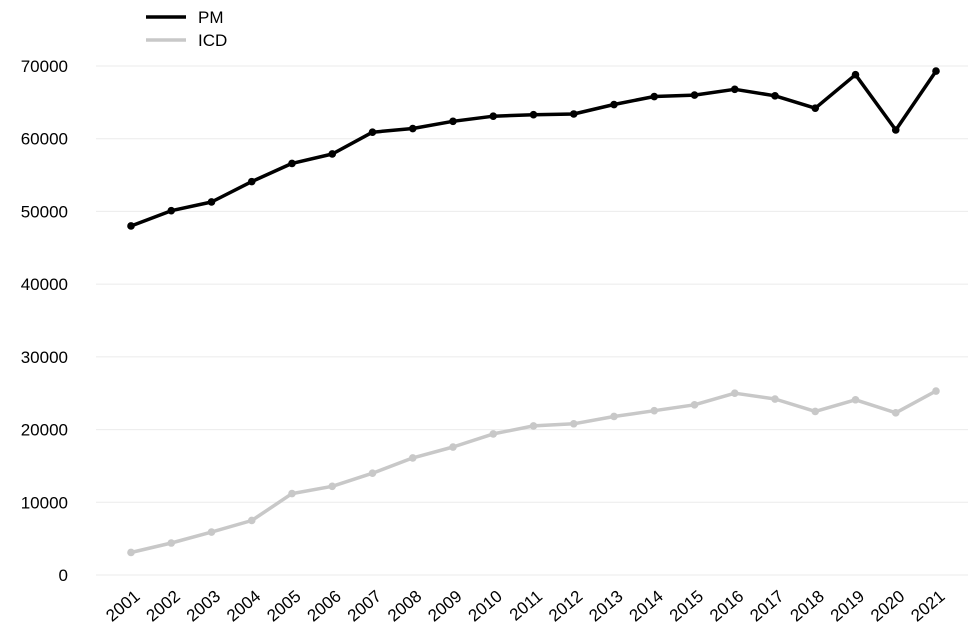 The image size is (970, 636). I want to click on y-tick-label-10000: 10000, so click(44, 502).